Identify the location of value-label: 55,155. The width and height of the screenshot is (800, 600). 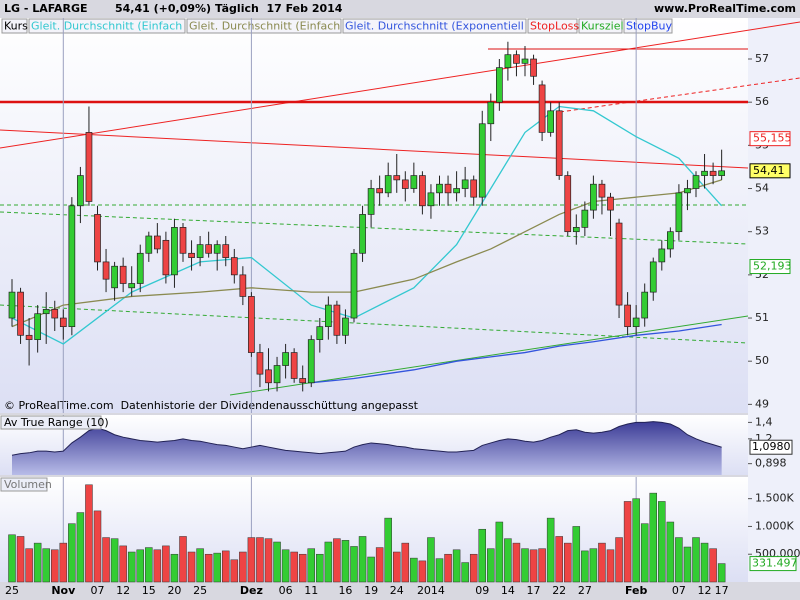
(772, 138).